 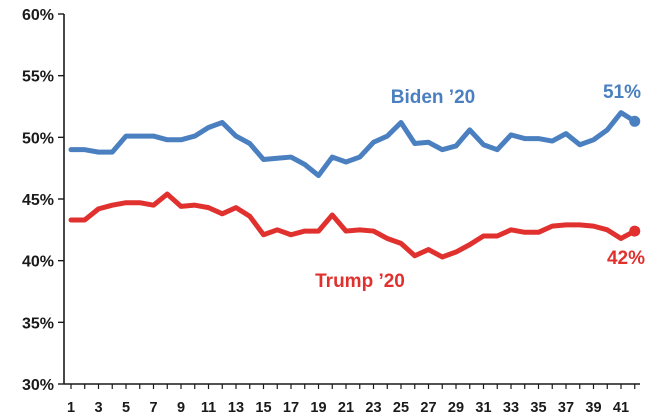 I want to click on end-point-biden, so click(x=635, y=121).